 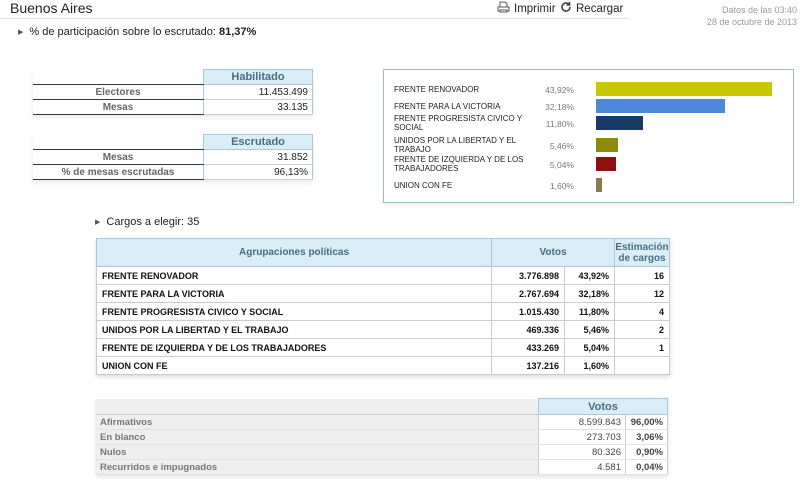 What do you see at coordinates (317, 452) in the screenshot?
I see `summary-label: Nulos` at bounding box center [317, 452].